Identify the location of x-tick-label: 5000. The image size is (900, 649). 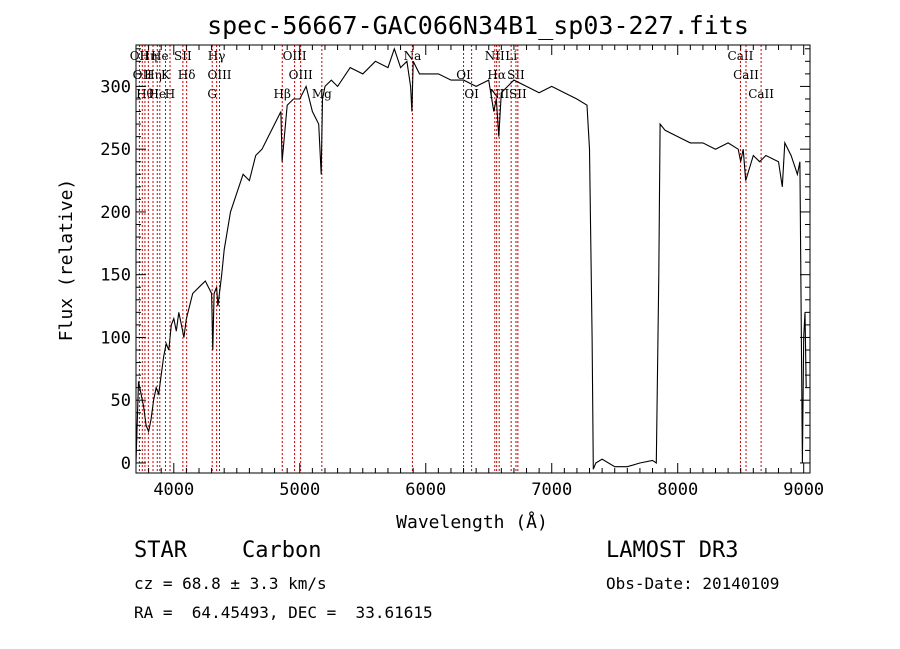
(299, 490).